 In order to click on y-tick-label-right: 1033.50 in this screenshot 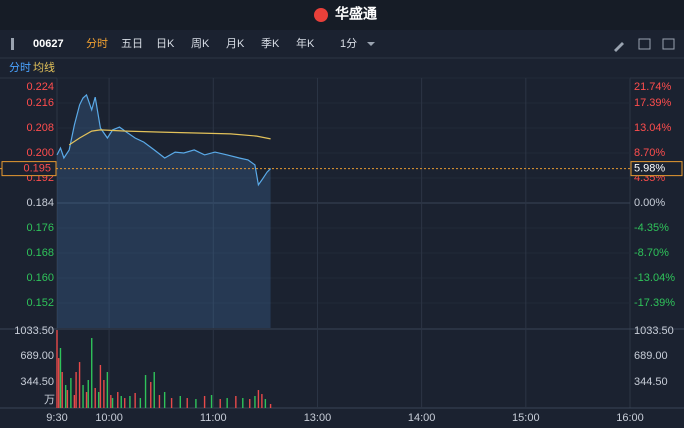, I will do `click(654, 331)`.